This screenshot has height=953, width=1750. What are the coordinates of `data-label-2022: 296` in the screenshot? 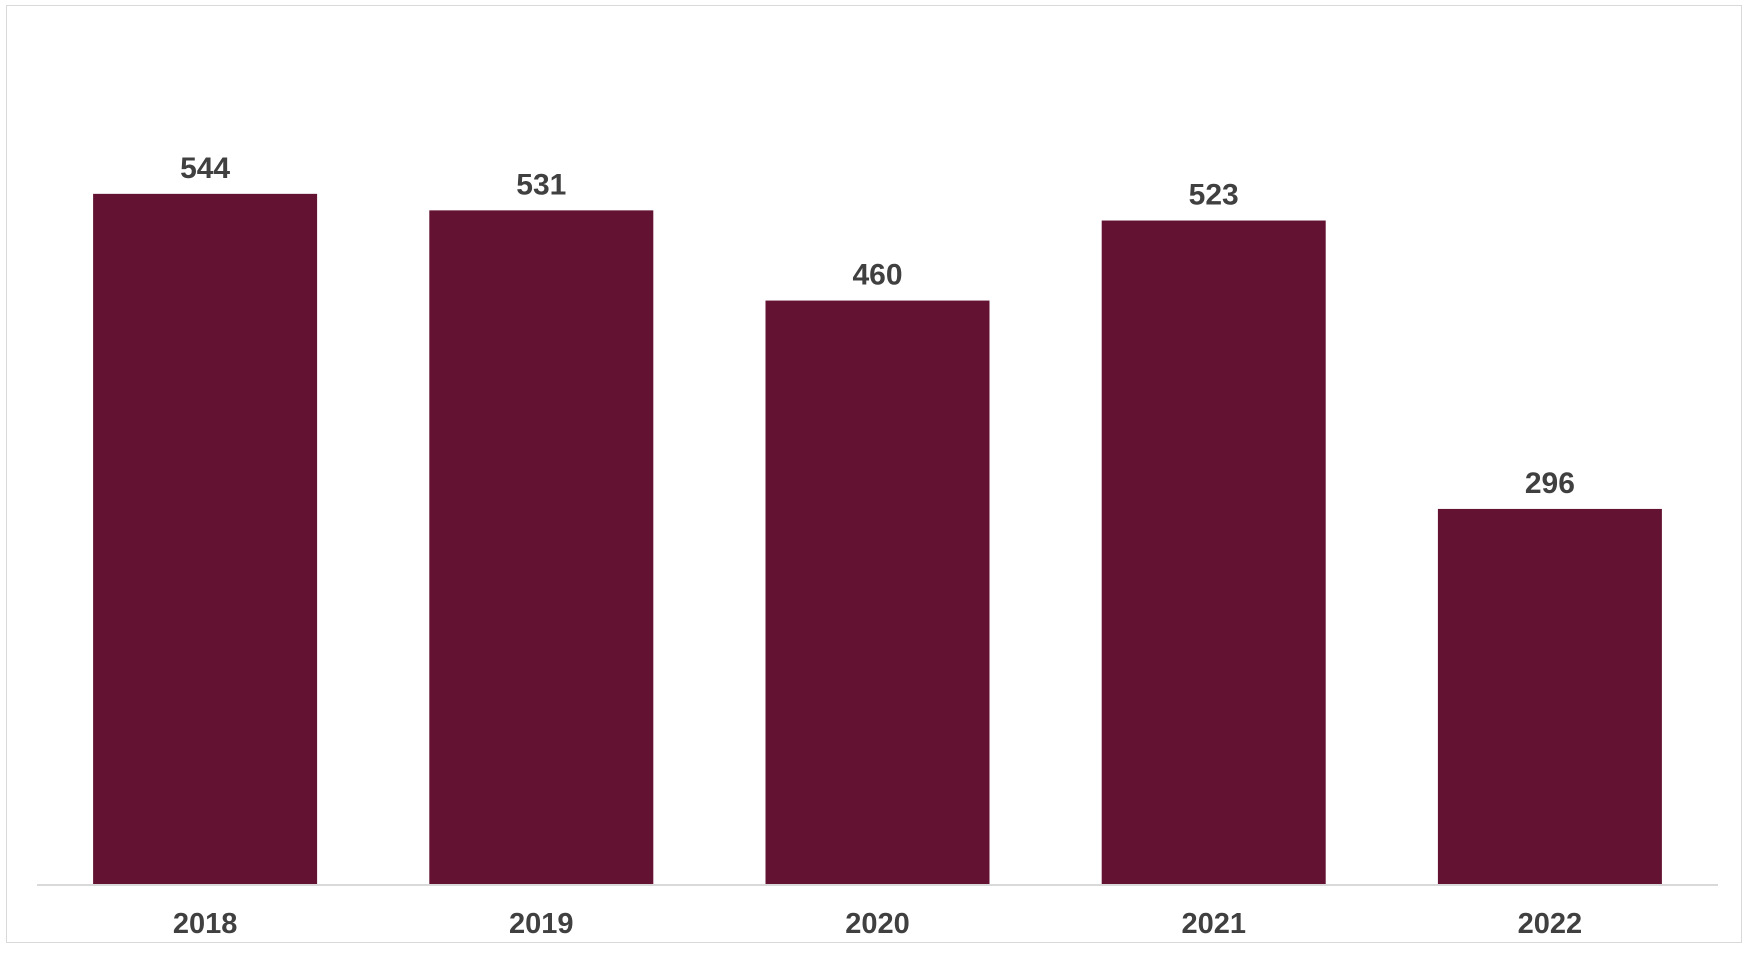 It's located at (1550, 483).